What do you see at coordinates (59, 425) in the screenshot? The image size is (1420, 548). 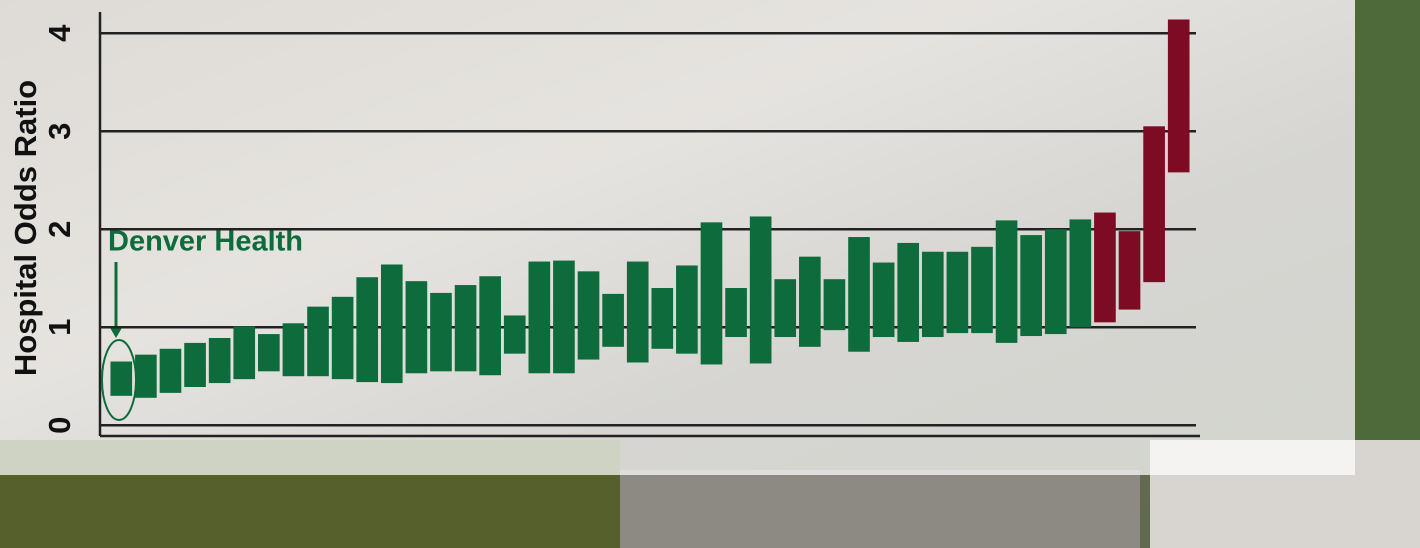 I see `y-tick-label: 0` at bounding box center [59, 425].